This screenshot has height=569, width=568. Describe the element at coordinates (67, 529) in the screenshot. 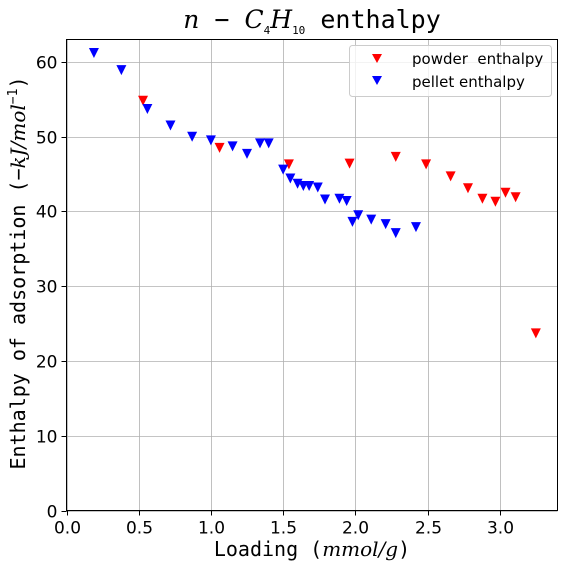

I see `x-tick-label: 0.0` at that location.